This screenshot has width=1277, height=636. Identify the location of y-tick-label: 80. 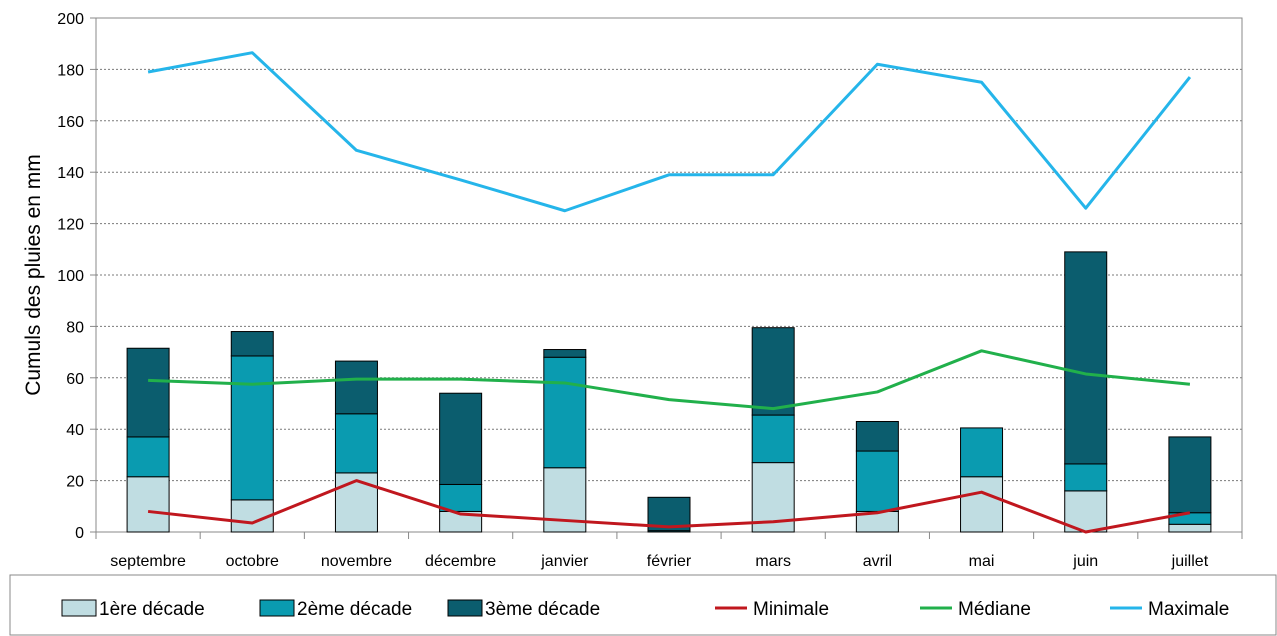
(75, 327).